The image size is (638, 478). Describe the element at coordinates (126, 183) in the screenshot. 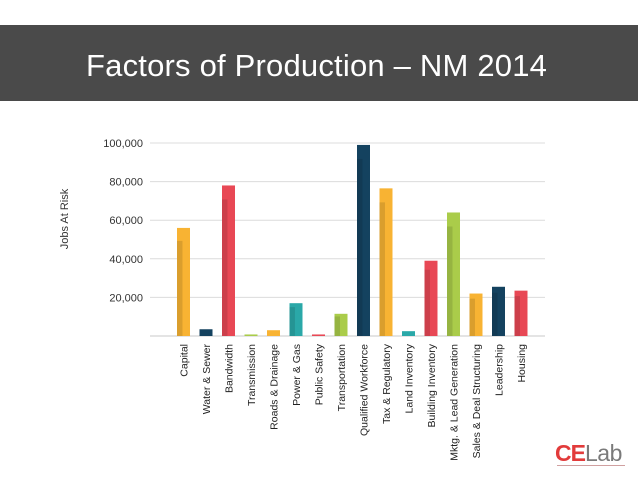

I see `y-tick-label: 80,000` at that location.